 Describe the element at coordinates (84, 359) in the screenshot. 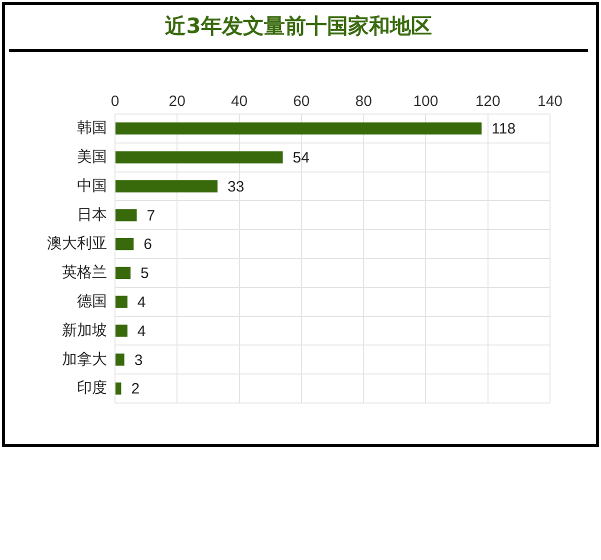

I see `y-tick-label: 加拿大` at that location.